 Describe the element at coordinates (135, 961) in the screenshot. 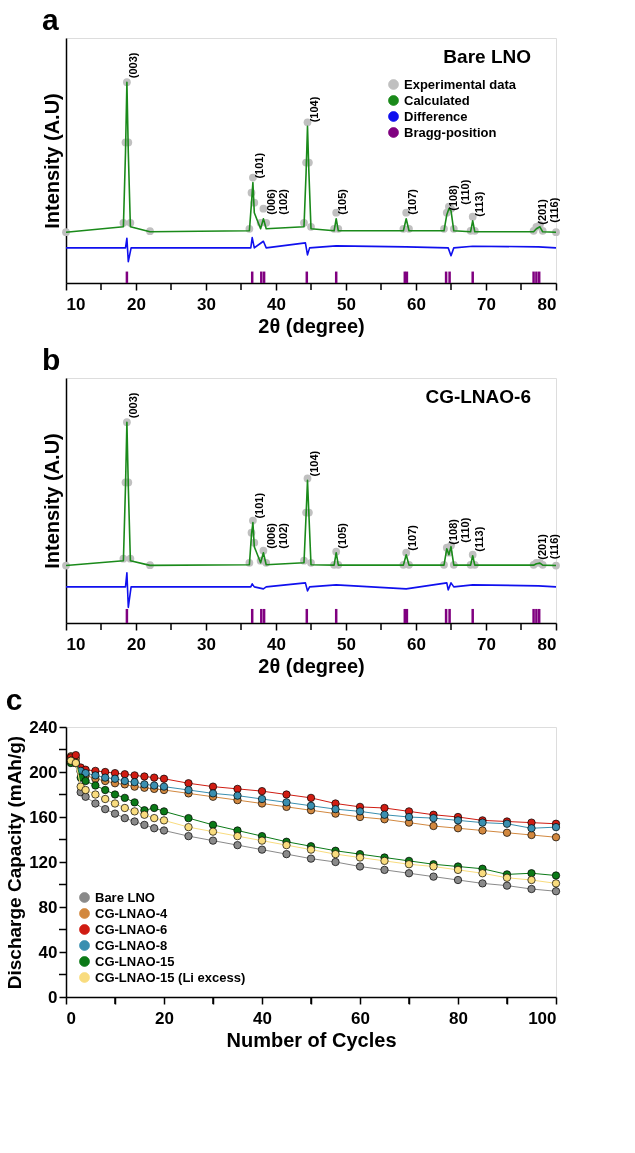

I see `legend-label: CG-LNAO-15` at that location.